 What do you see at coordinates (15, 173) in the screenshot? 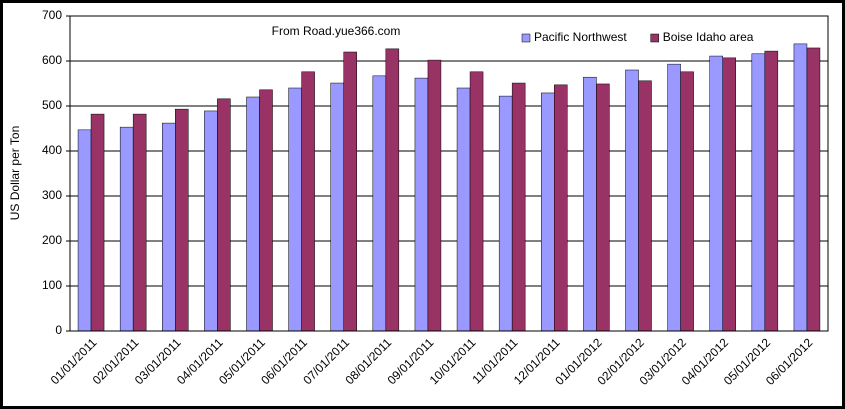
I see `y-axis-label: US Dollar per Ton` at bounding box center [15, 173].